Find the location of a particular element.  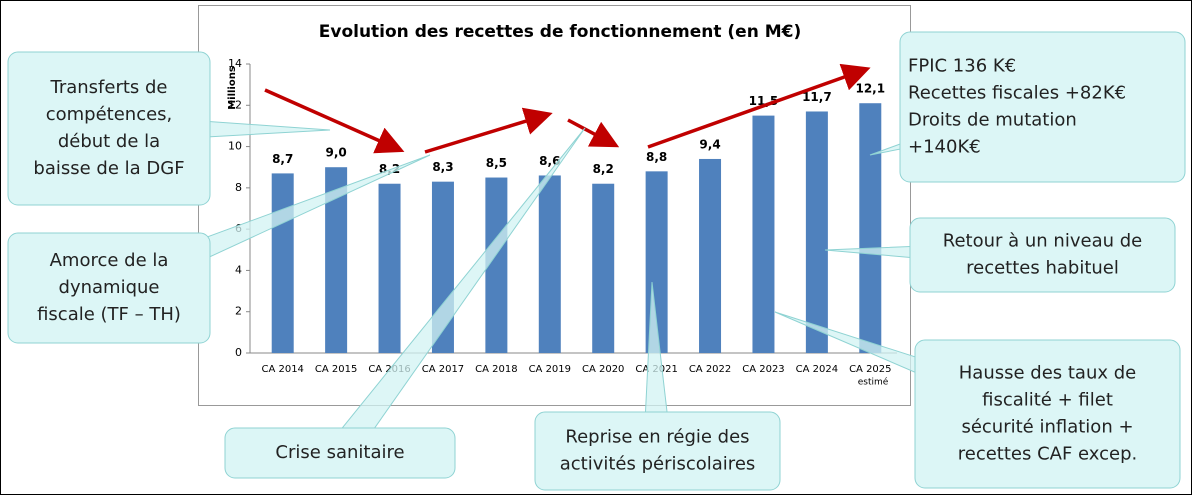

x-tick-label: CA 2024 is located at coordinates (817, 369).